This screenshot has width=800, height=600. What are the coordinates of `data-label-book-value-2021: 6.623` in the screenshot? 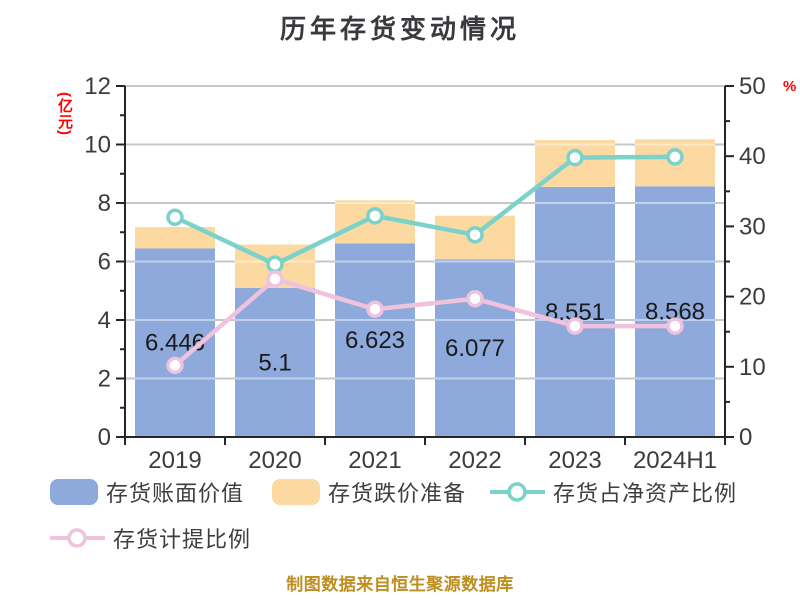 It's located at (375, 340).